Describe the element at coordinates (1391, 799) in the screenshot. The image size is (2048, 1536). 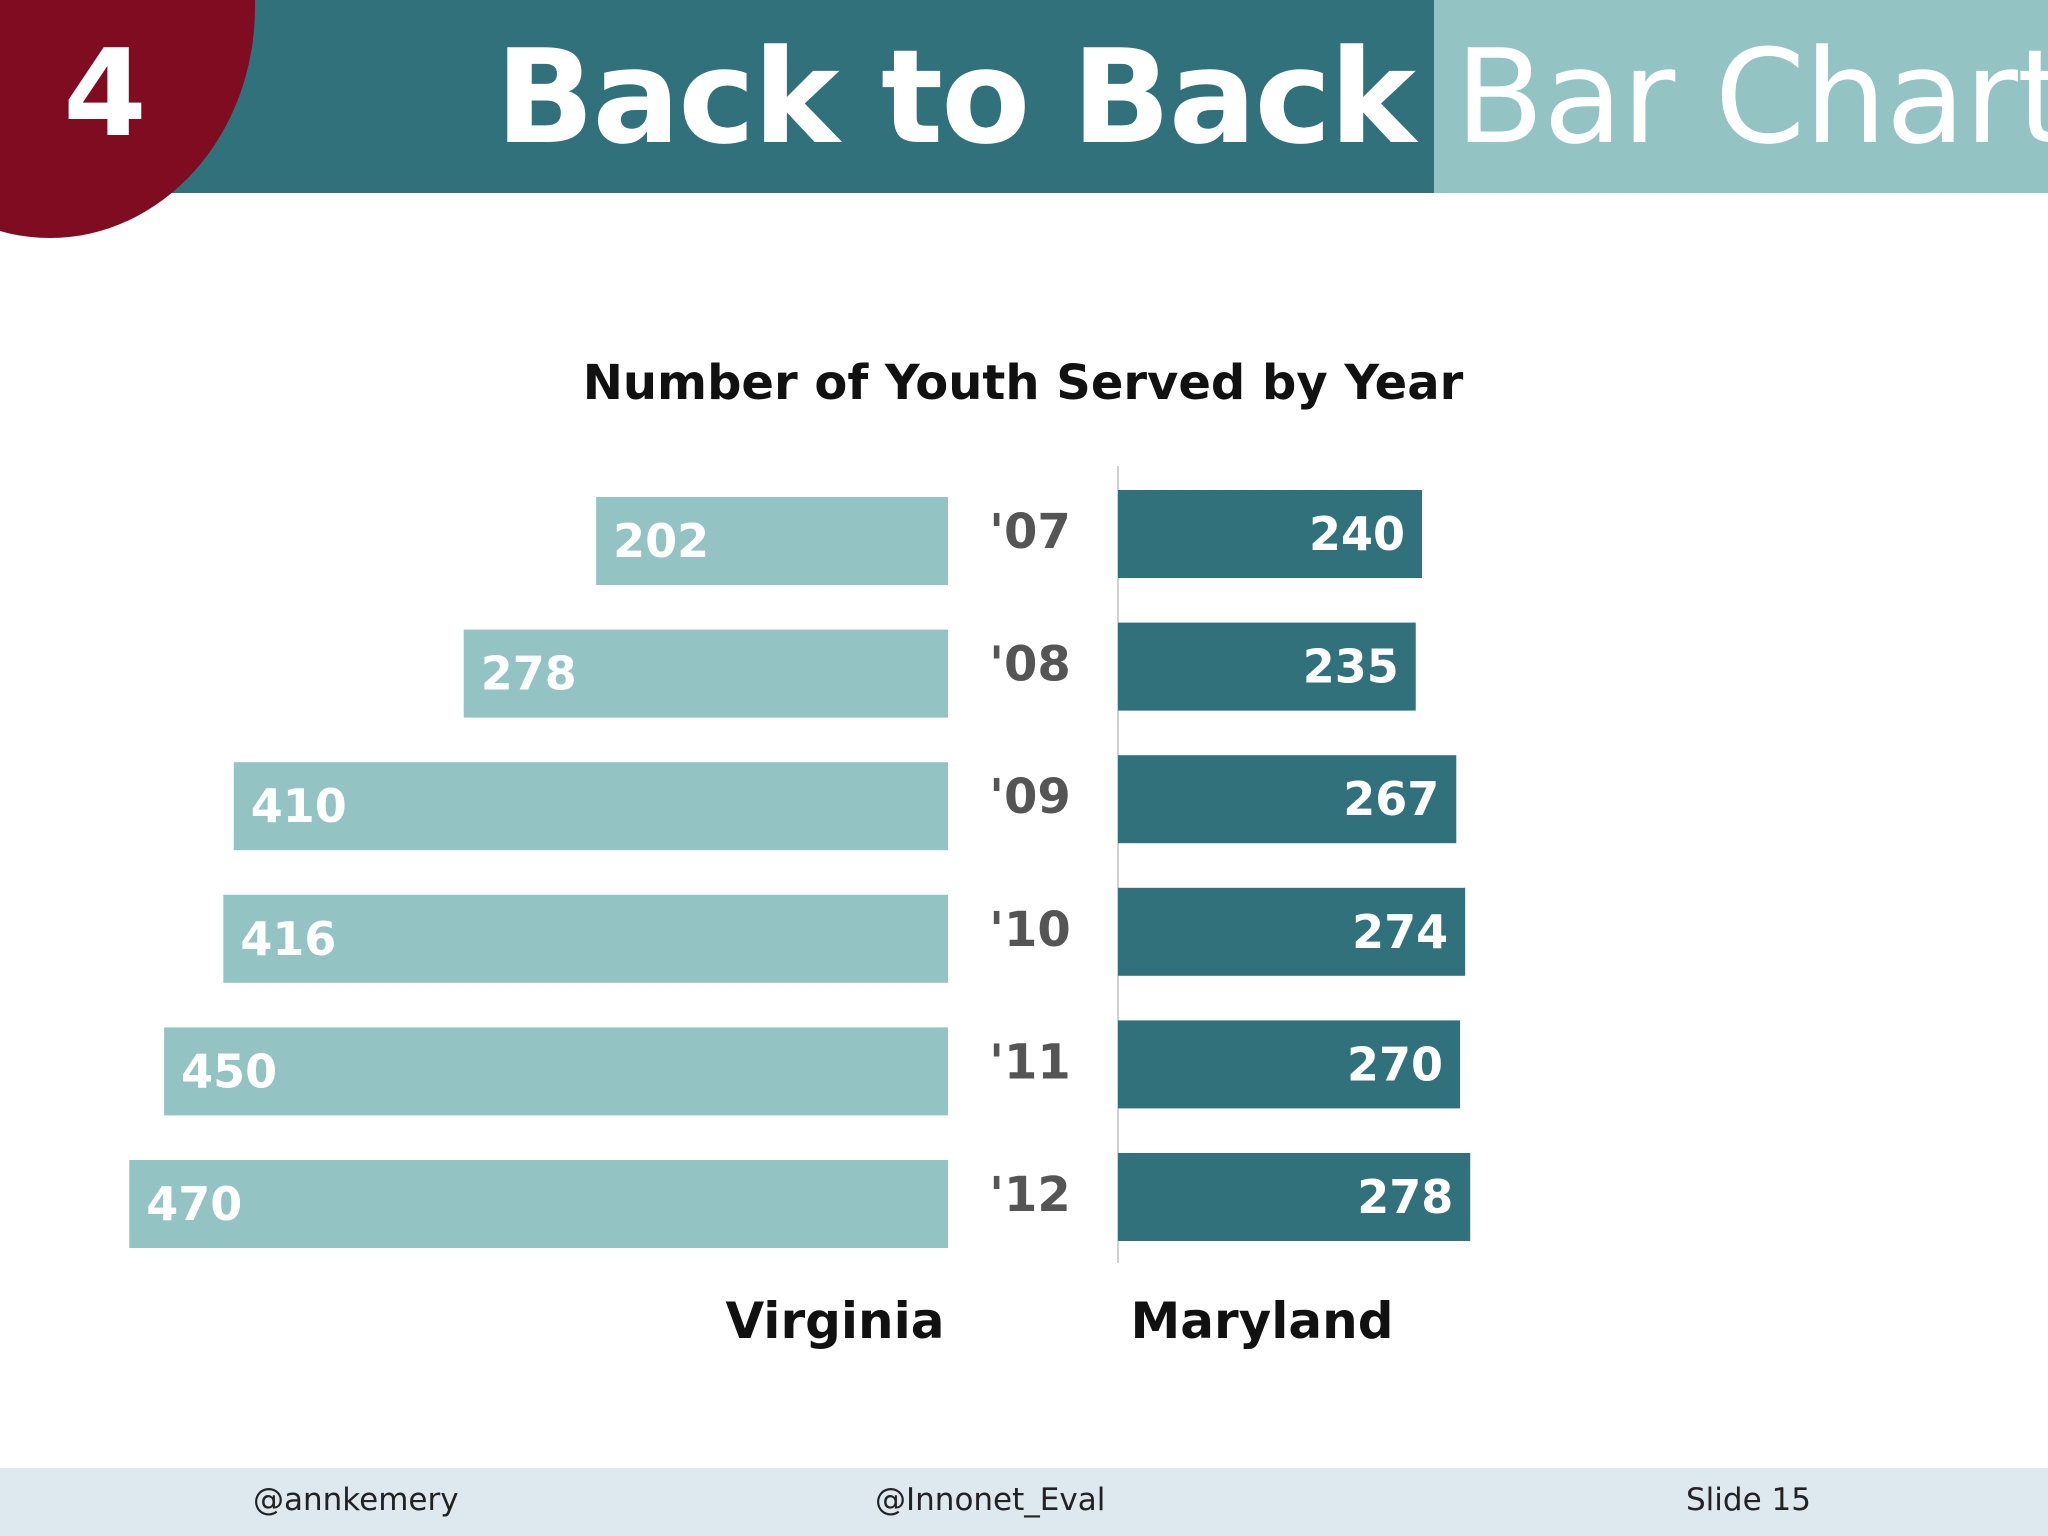
I see `maryland-data-label: 267` at that location.